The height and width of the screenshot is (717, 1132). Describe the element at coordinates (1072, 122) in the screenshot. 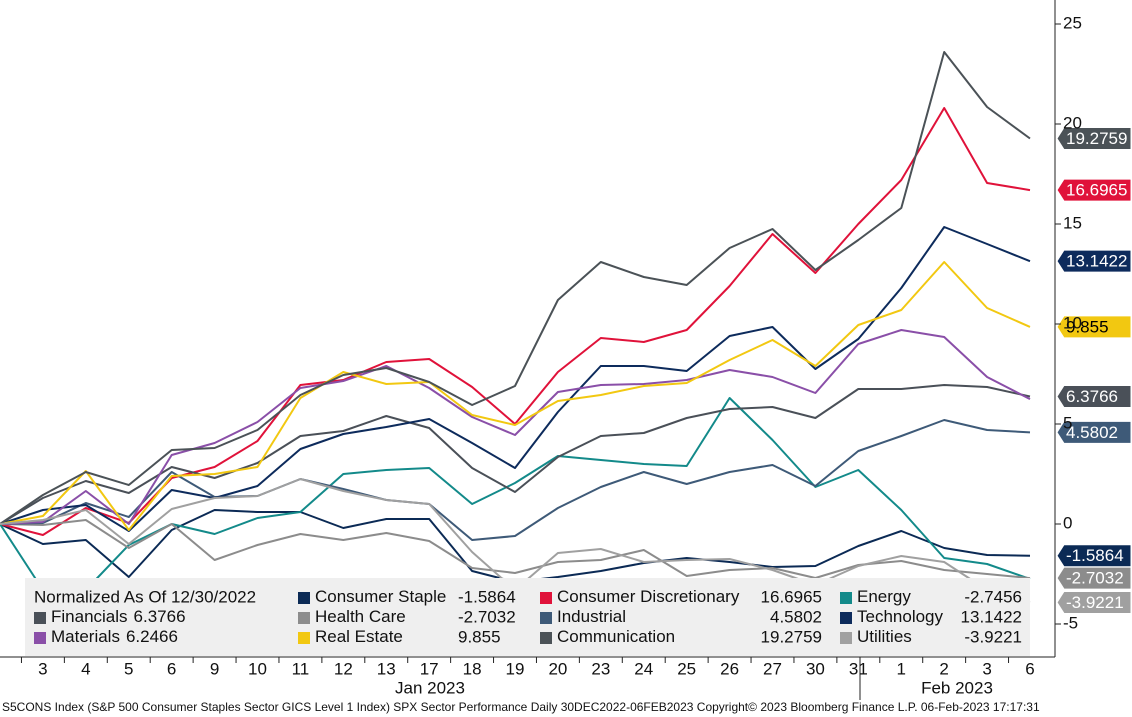

I see `y-tick-label: 20` at that location.